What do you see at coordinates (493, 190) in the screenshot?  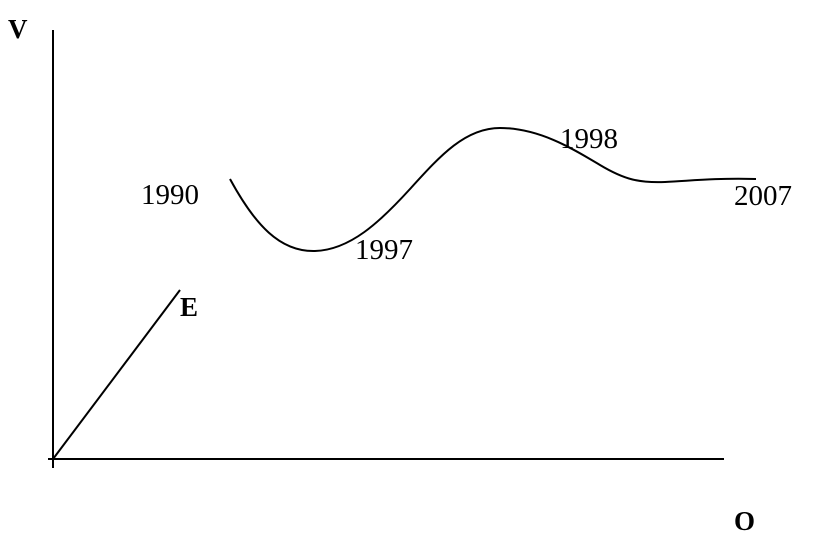 I see `curve-1990-2007` at bounding box center [493, 190].